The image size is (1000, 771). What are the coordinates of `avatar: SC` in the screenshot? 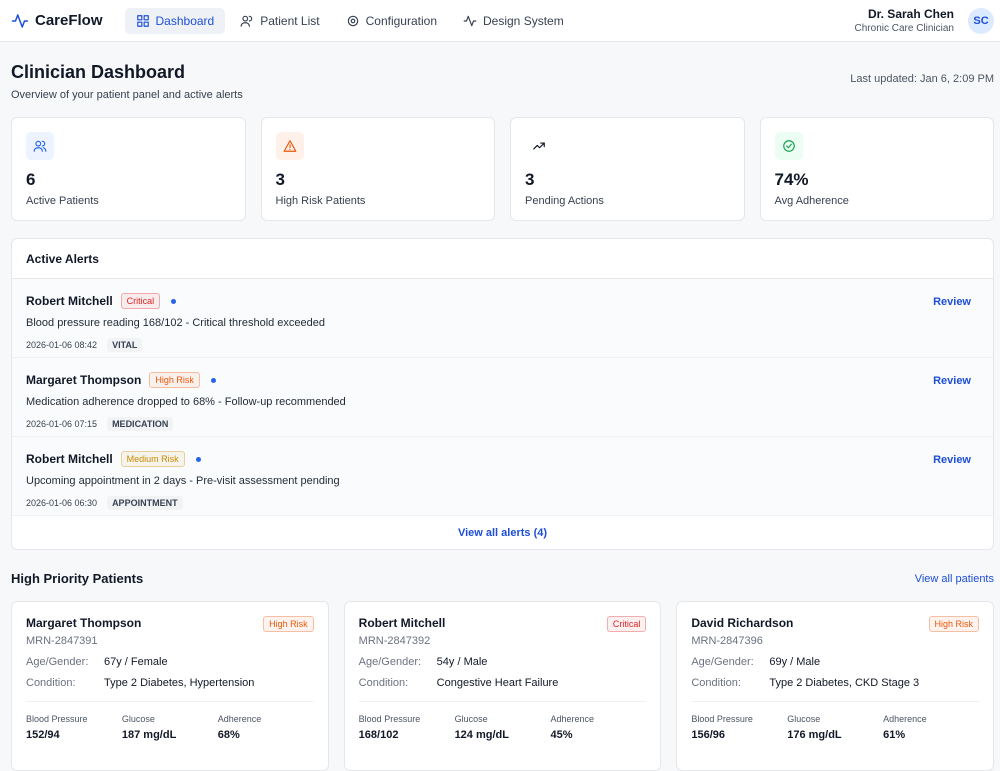 It's located at (981, 20).